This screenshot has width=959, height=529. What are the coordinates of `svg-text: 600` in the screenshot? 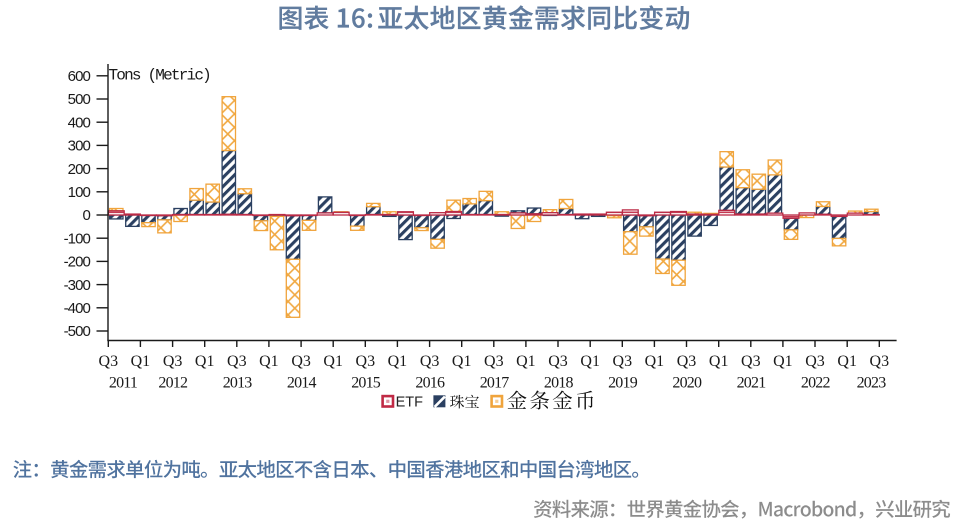 It's located at (79, 76).